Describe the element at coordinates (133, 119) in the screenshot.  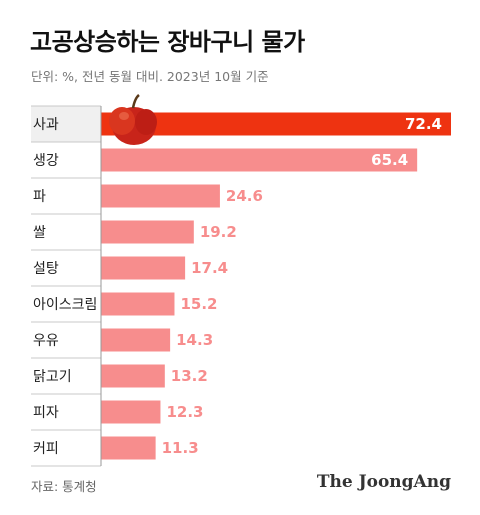
I see `apple-icon` at that location.